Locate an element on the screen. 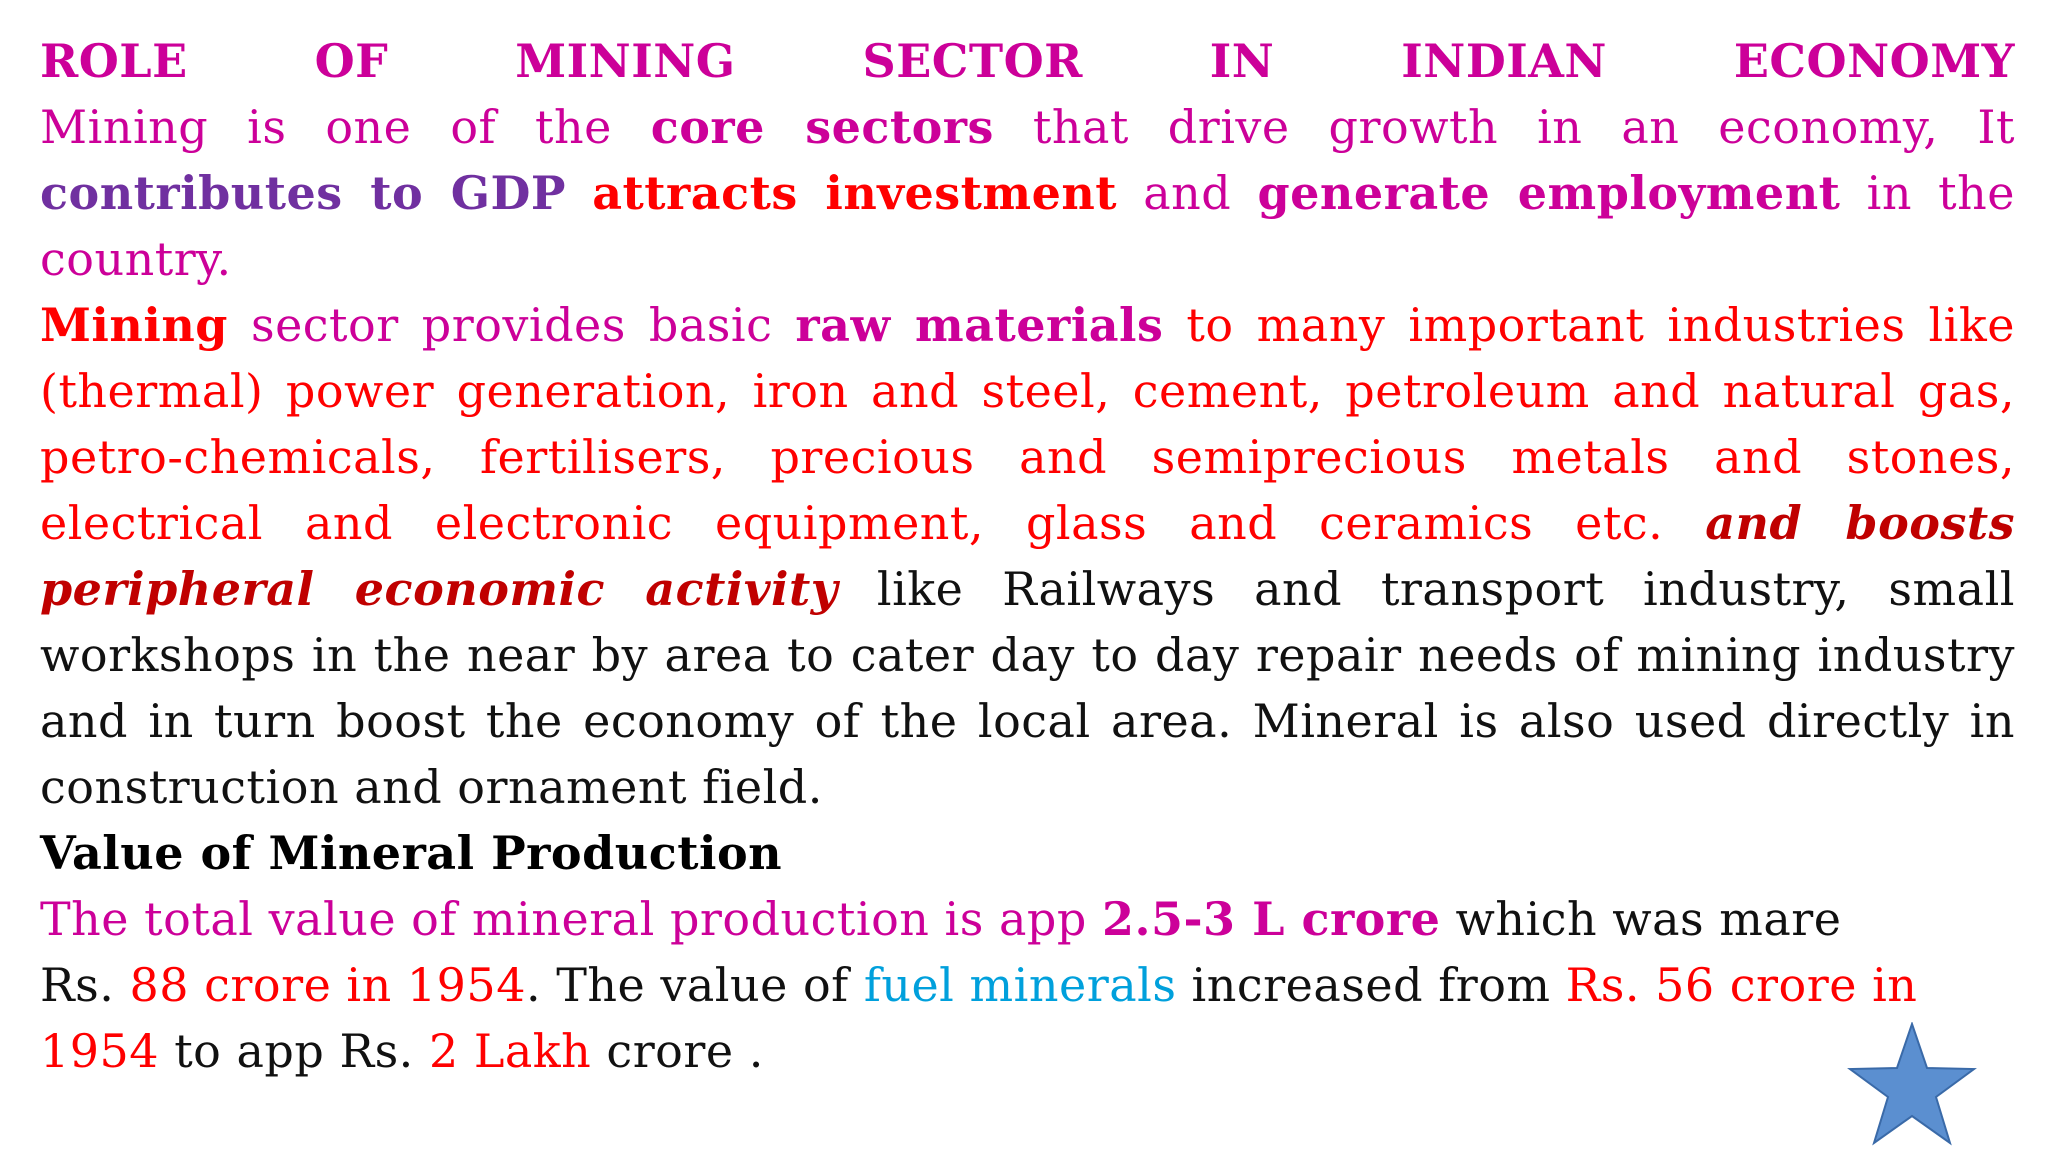 The width and height of the screenshot is (2048, 1152). text-run: 2.5-3 L crore is located at coordinates (1271, 919).